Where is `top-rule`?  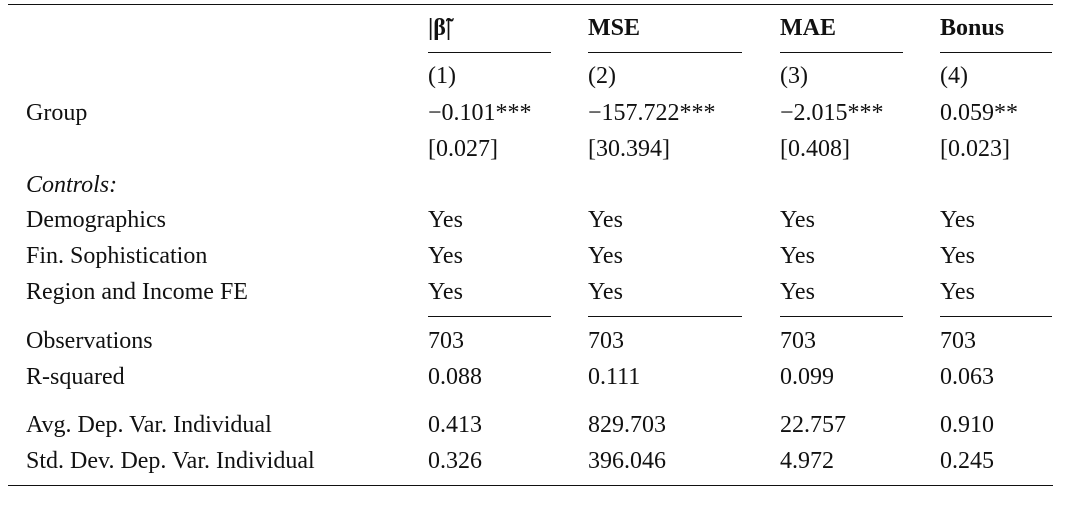 top-rule is located at coordinates (530, 4).